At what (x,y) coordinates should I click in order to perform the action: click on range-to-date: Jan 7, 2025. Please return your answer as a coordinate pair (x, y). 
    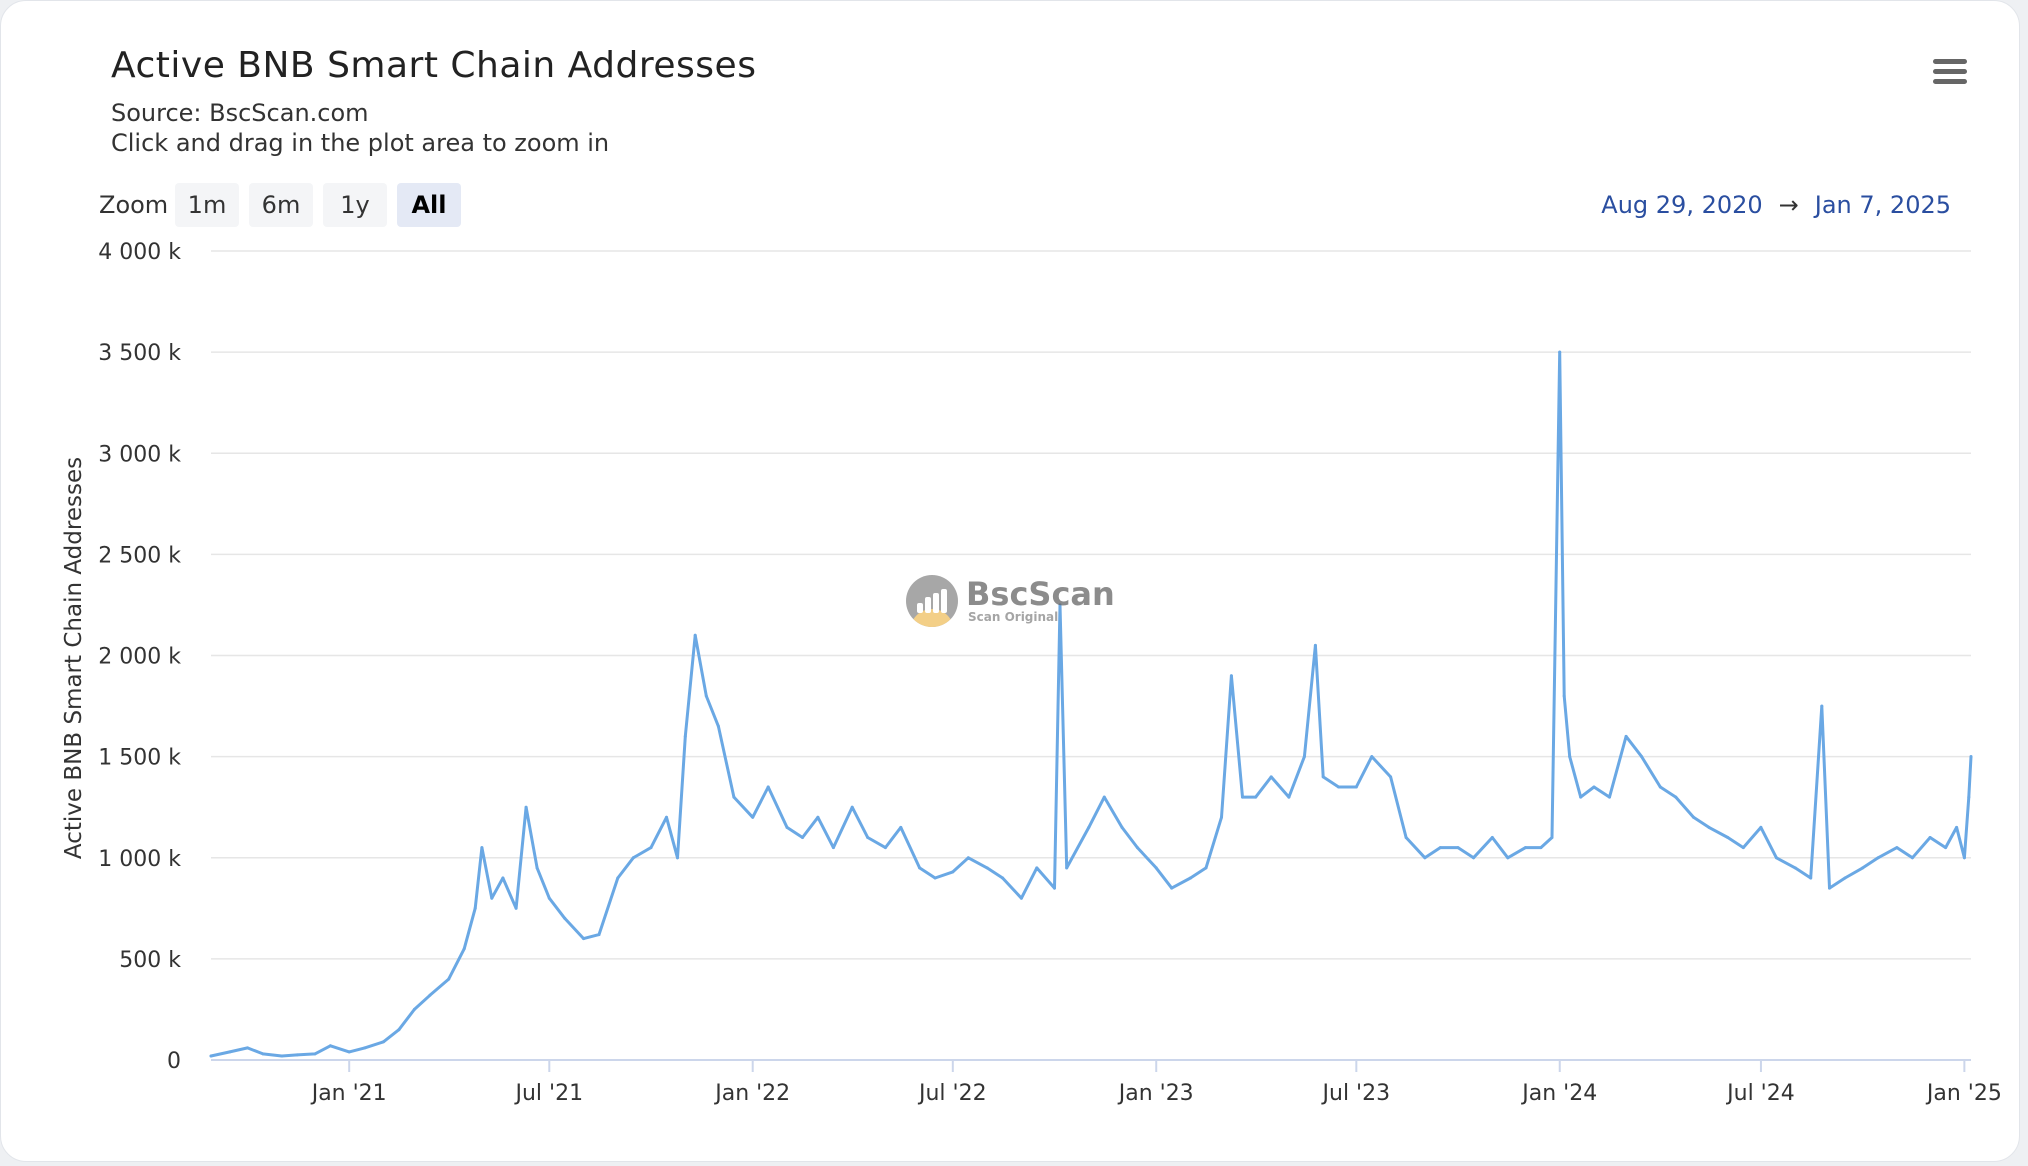
    Looking at the image, I should click on (1882, 205).